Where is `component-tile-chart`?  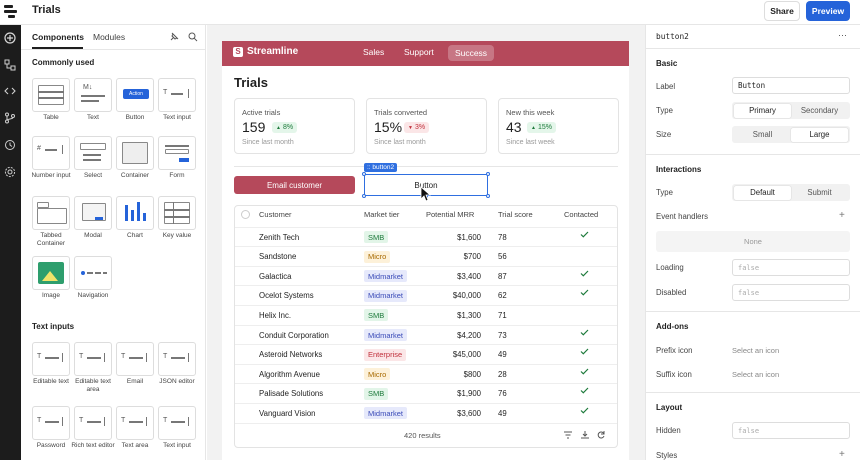 component-tile-chart is located at coordinates (135, 213).